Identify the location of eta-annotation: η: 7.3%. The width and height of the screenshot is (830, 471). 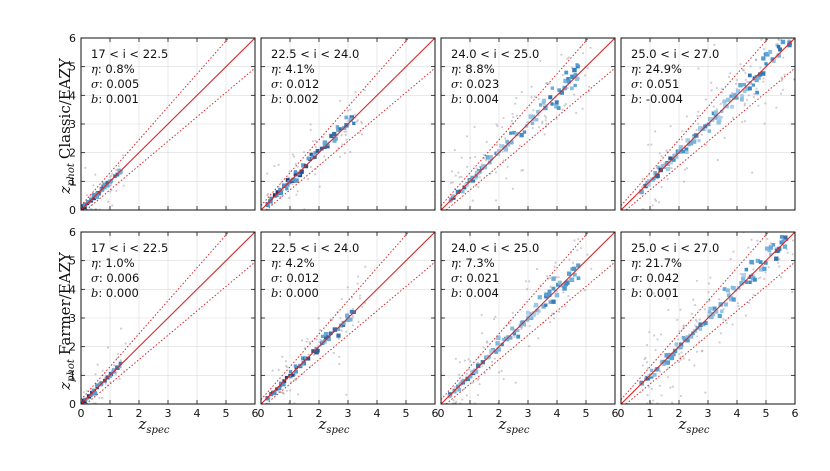
(473, 263).